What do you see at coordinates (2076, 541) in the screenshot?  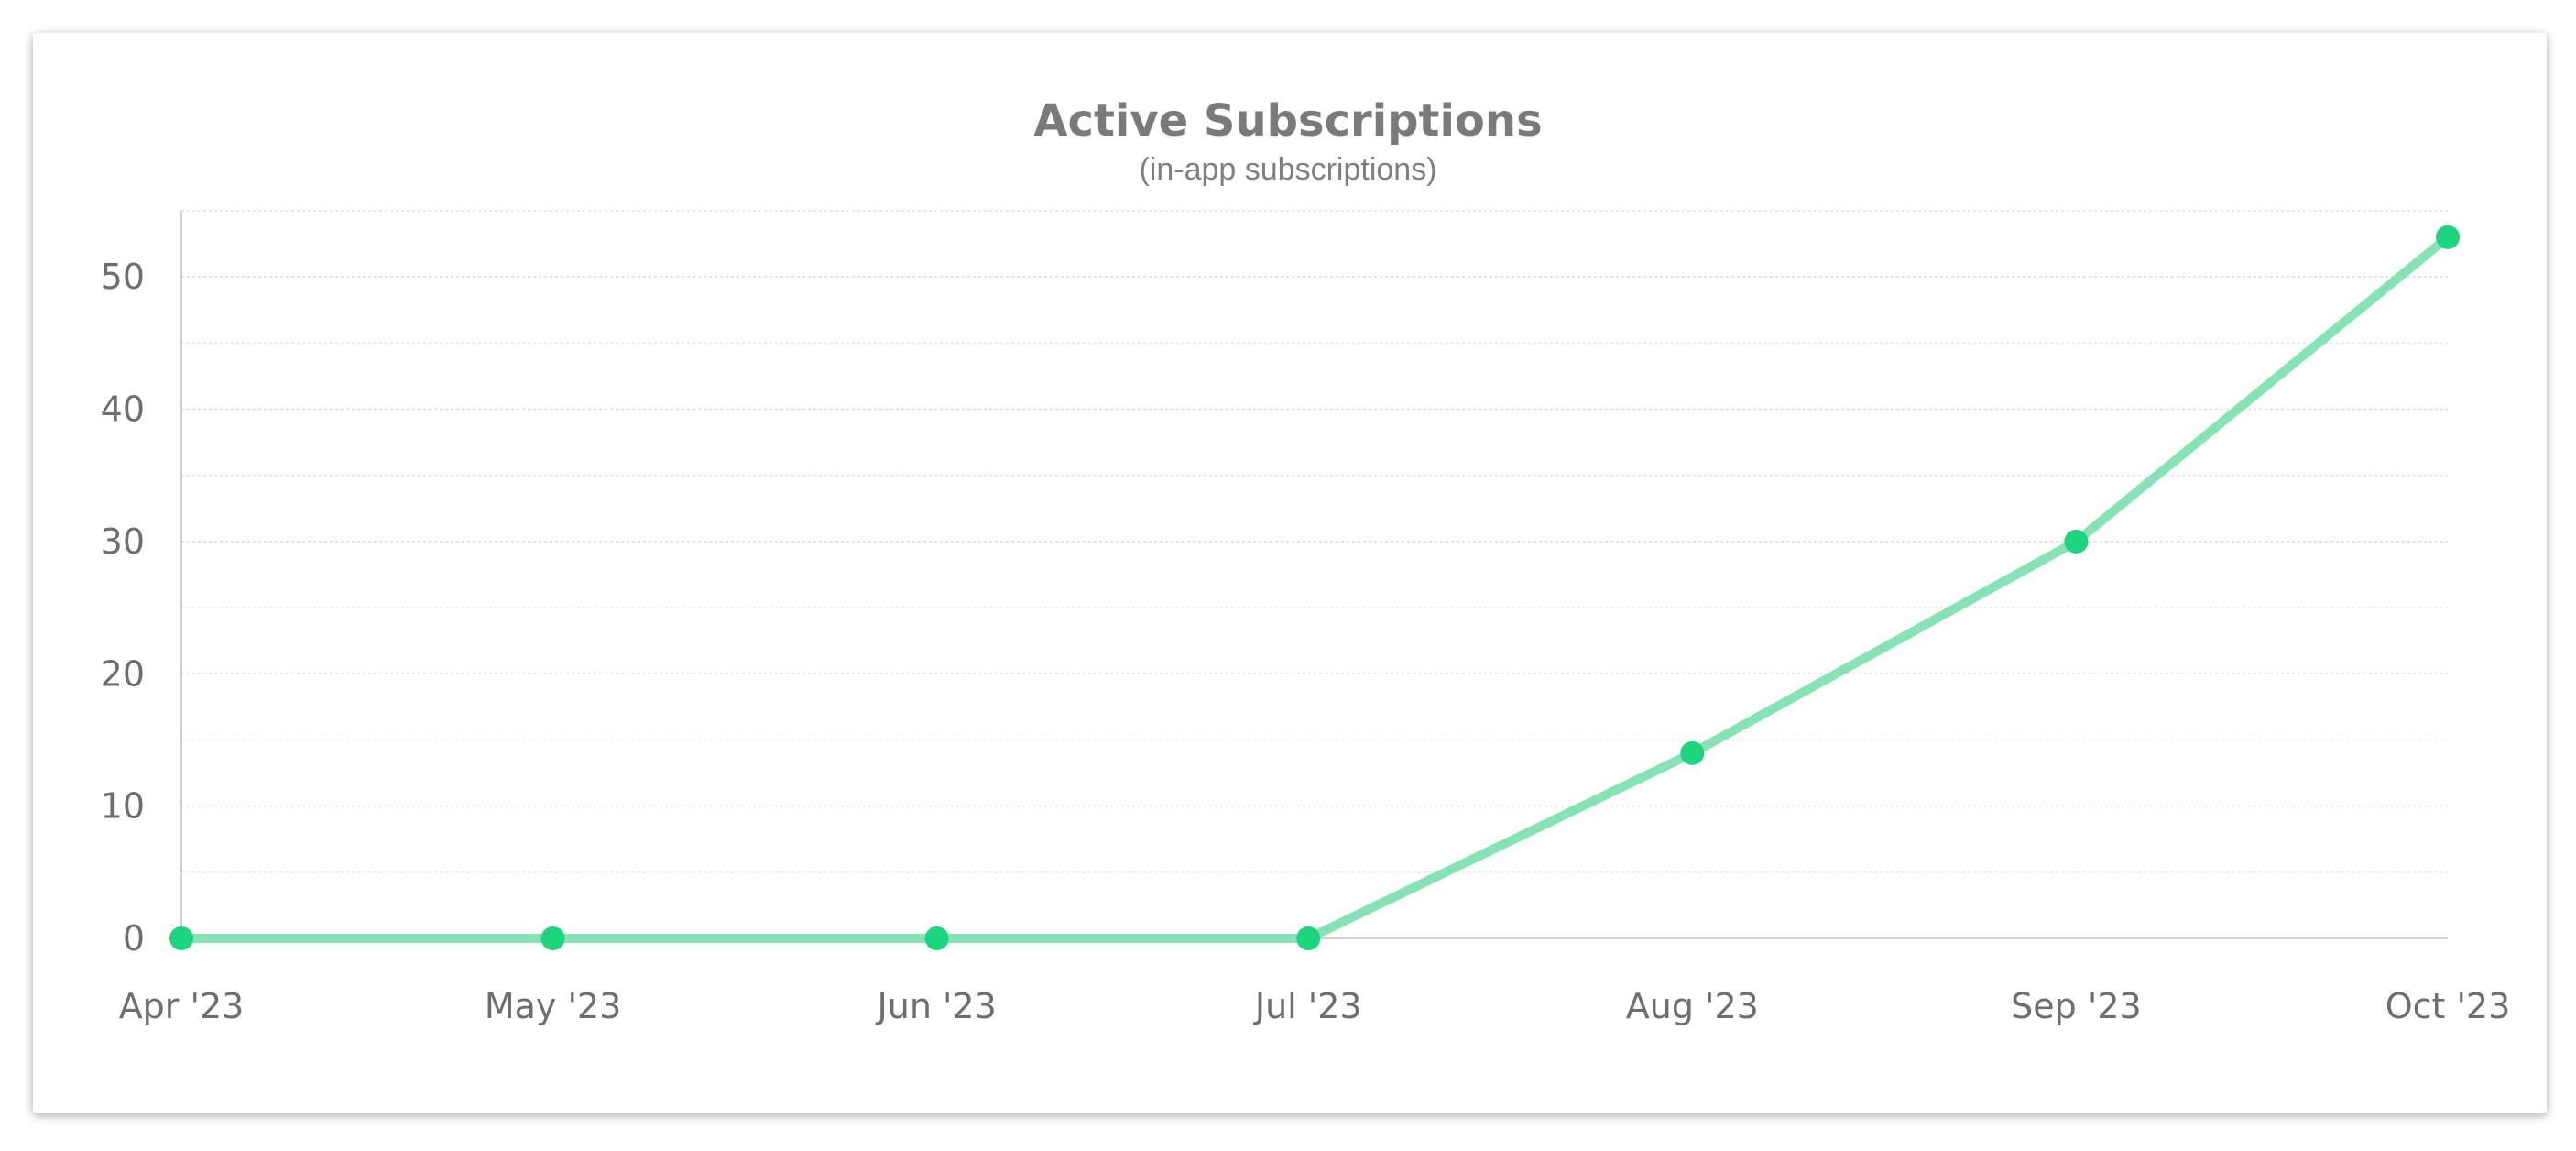 I see `data-point-sep23` at bounding box center [2076, 541].